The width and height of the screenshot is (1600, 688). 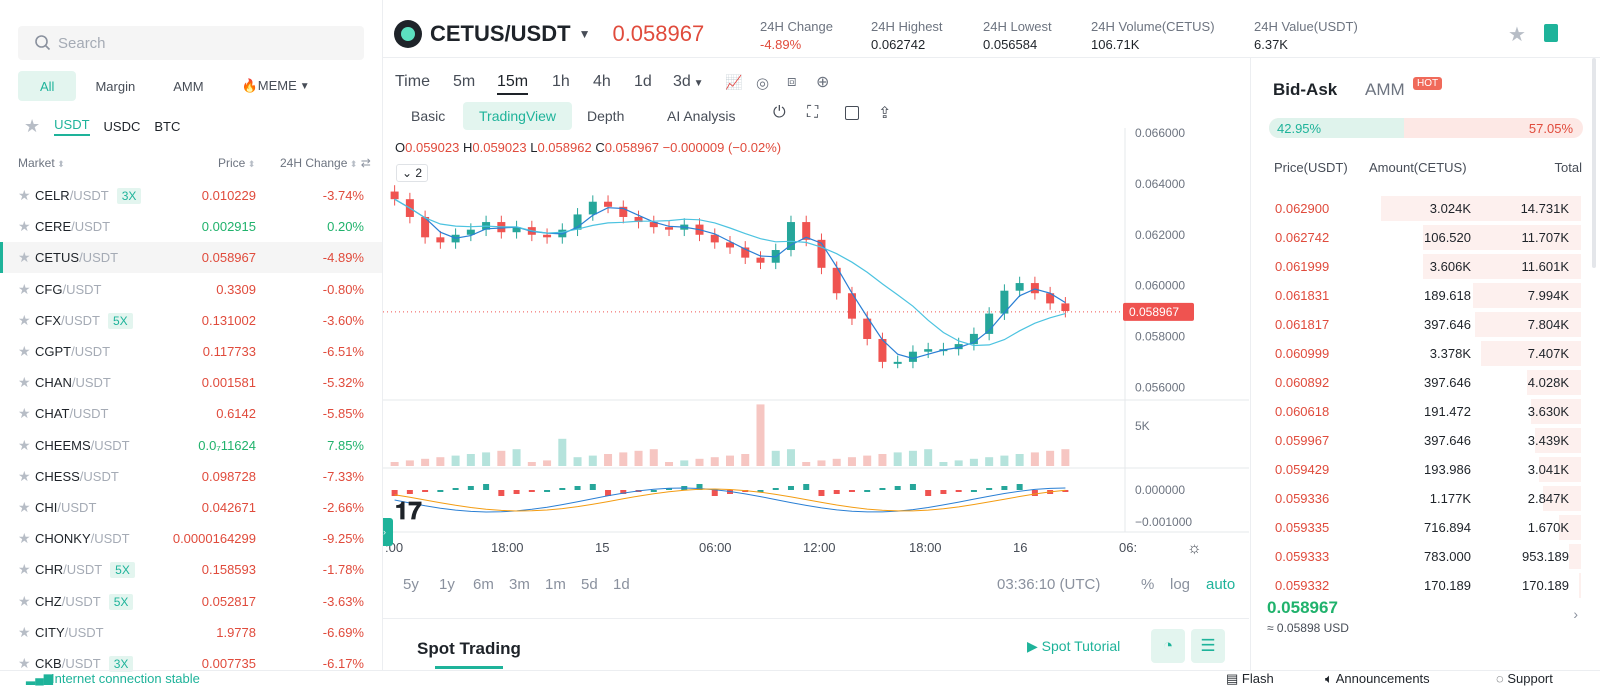 What do you see at coordinates (518, 116) in the screenshot?
I see `mode-tradingview: TradingView` at bounding box center [518, 116].